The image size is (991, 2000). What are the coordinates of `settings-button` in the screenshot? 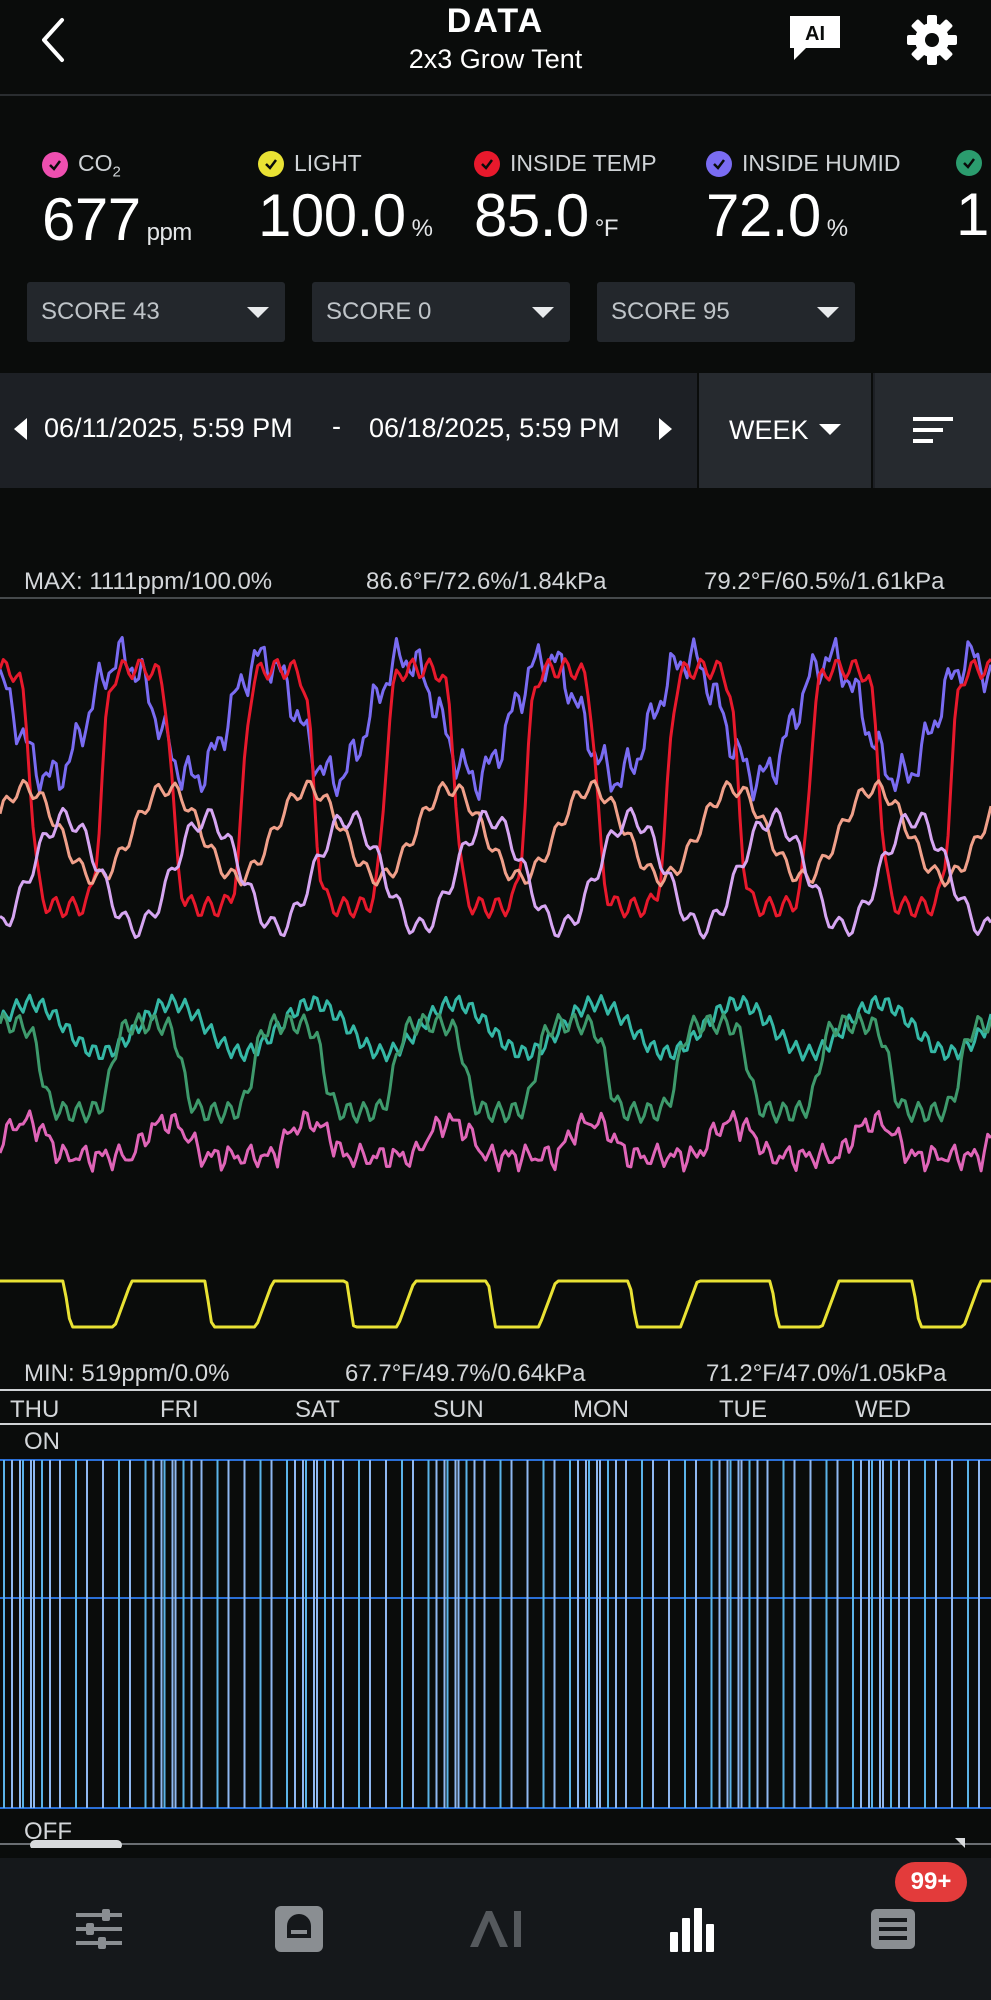 It's located at (932, 40).